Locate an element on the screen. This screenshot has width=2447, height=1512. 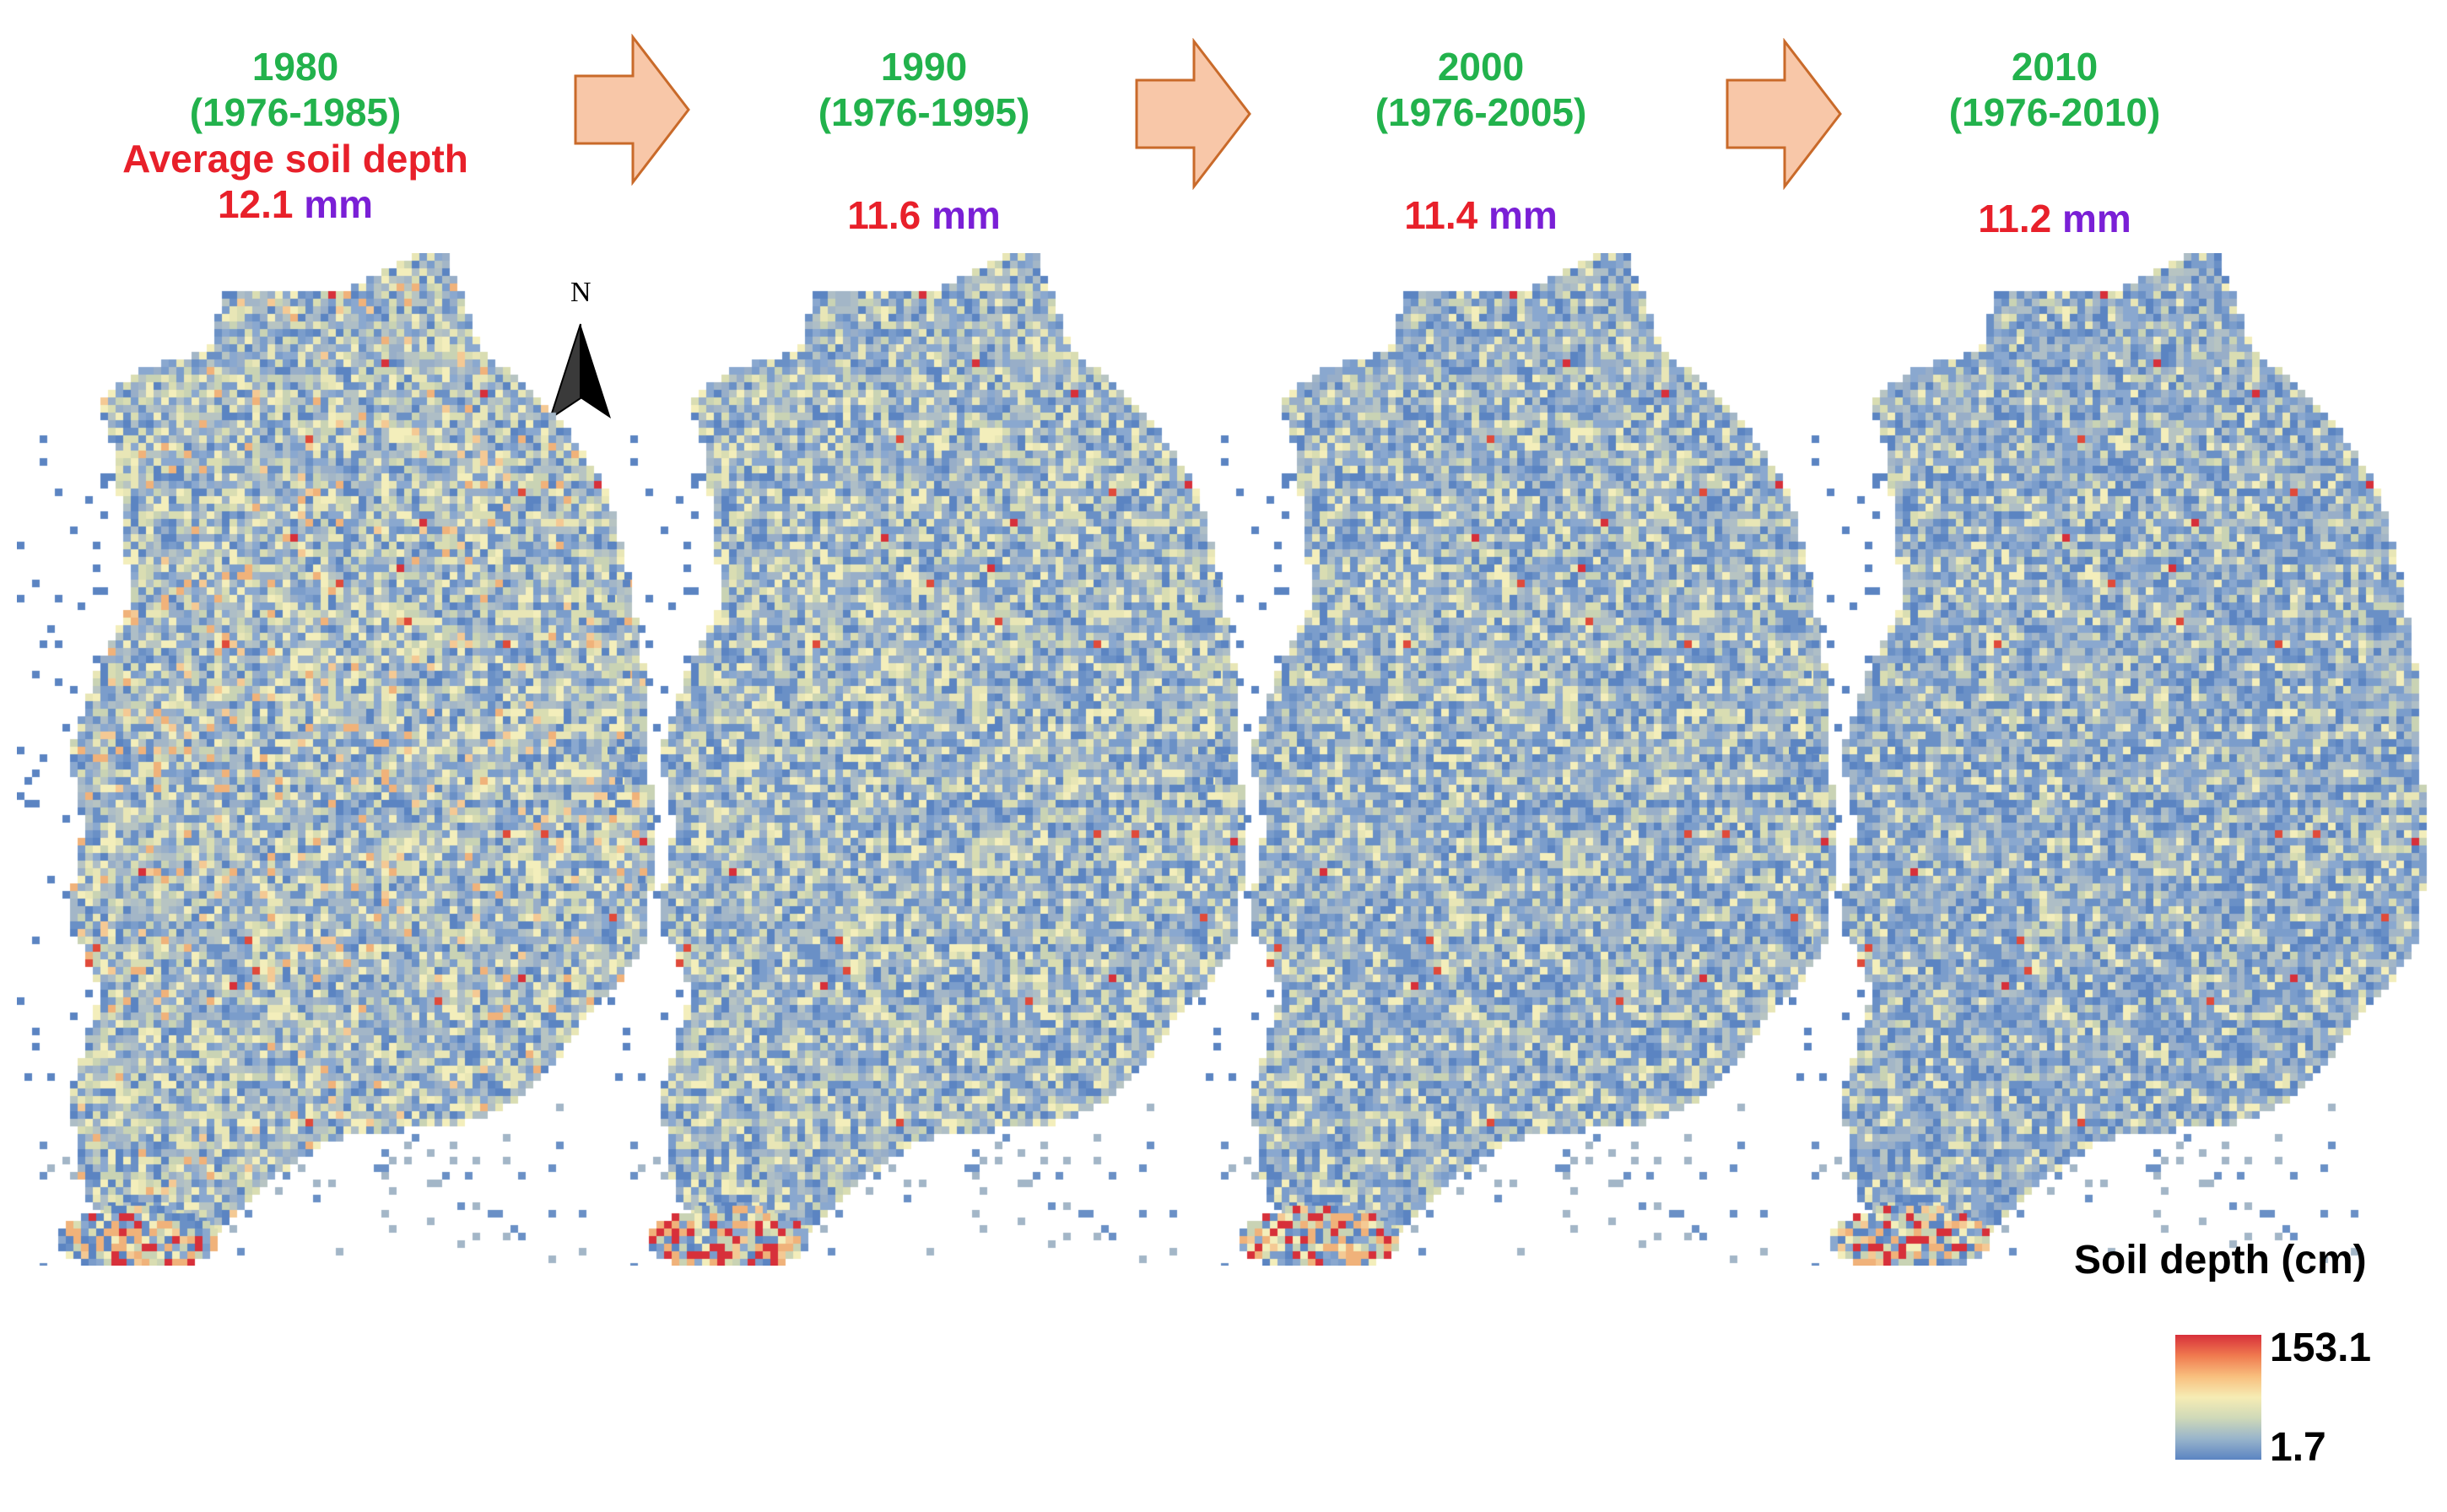
panel-2-average-value: 11.6 mm is located at coordinates (924, 215).